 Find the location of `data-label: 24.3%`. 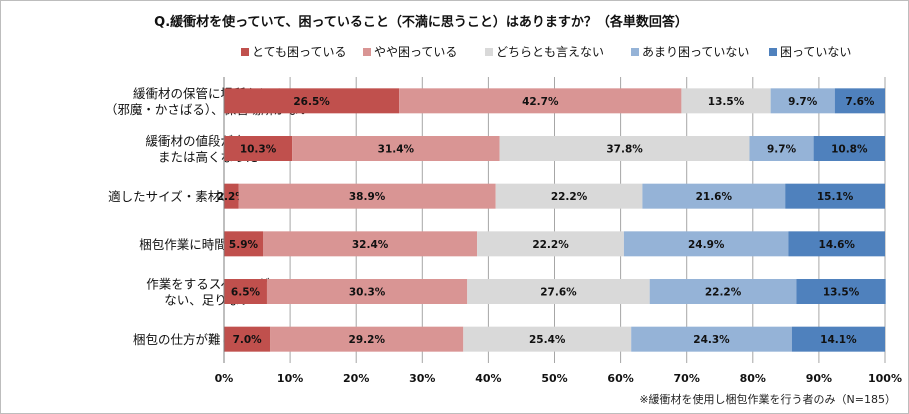

data-label: 24.3% is located at coordinates (711, 340).